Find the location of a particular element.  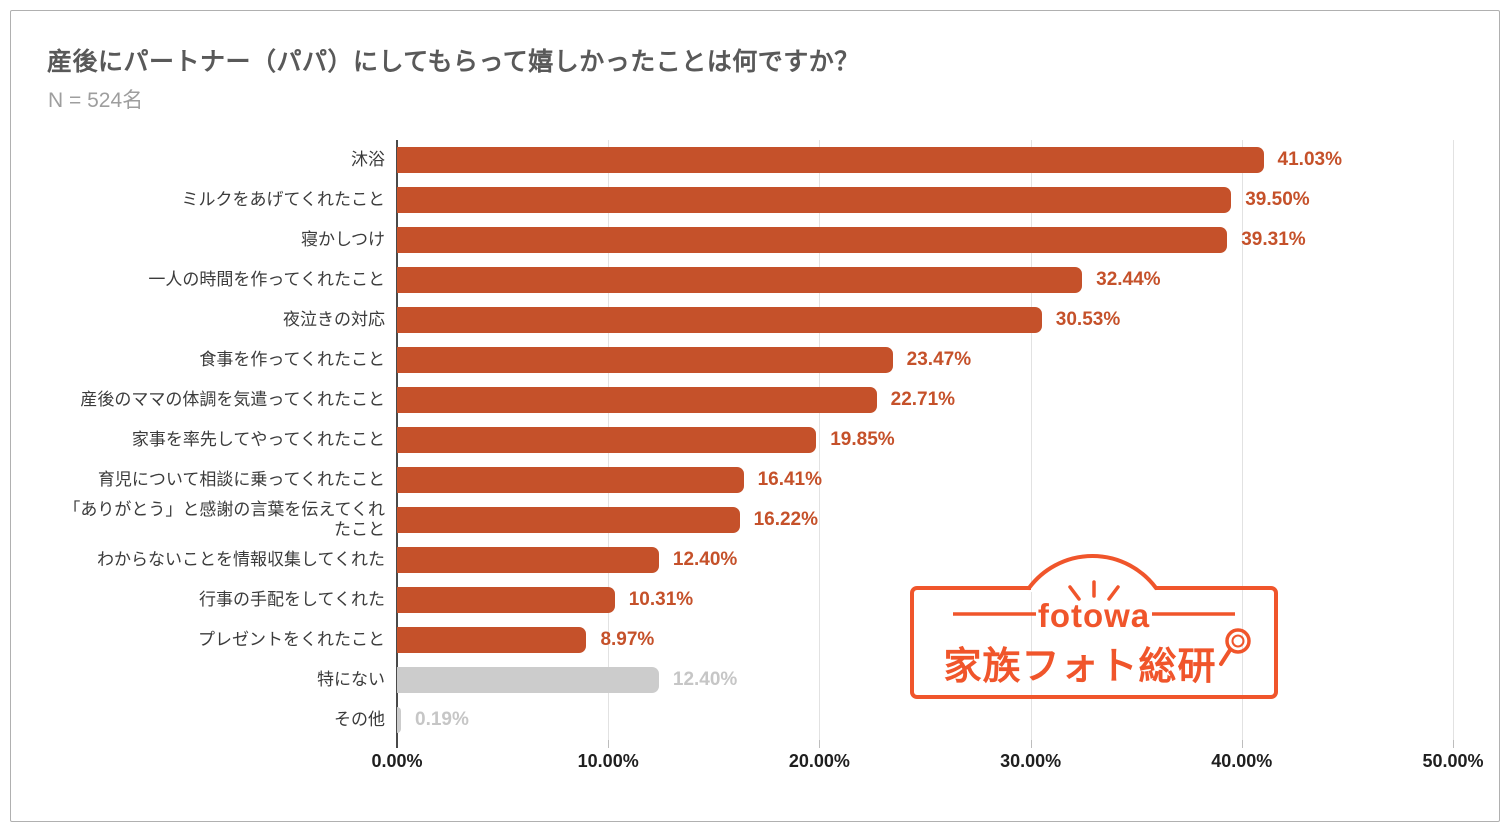

bar-track: 41.03% is located at coordinates (925, 160).